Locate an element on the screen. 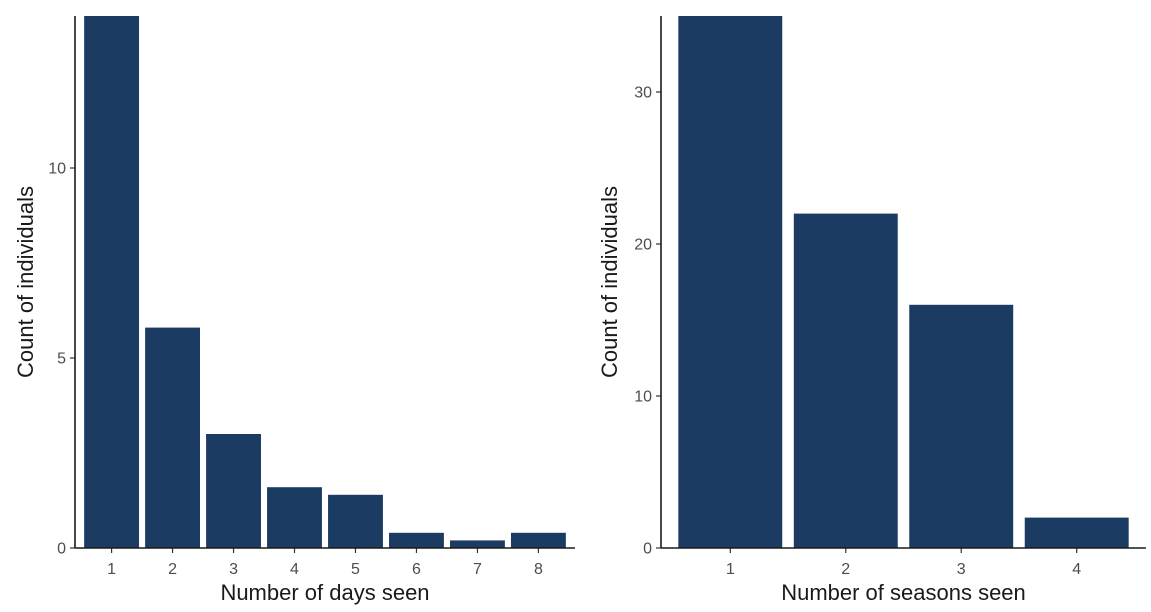  y-tick-label: 30 is located at coordinates (643, 93).